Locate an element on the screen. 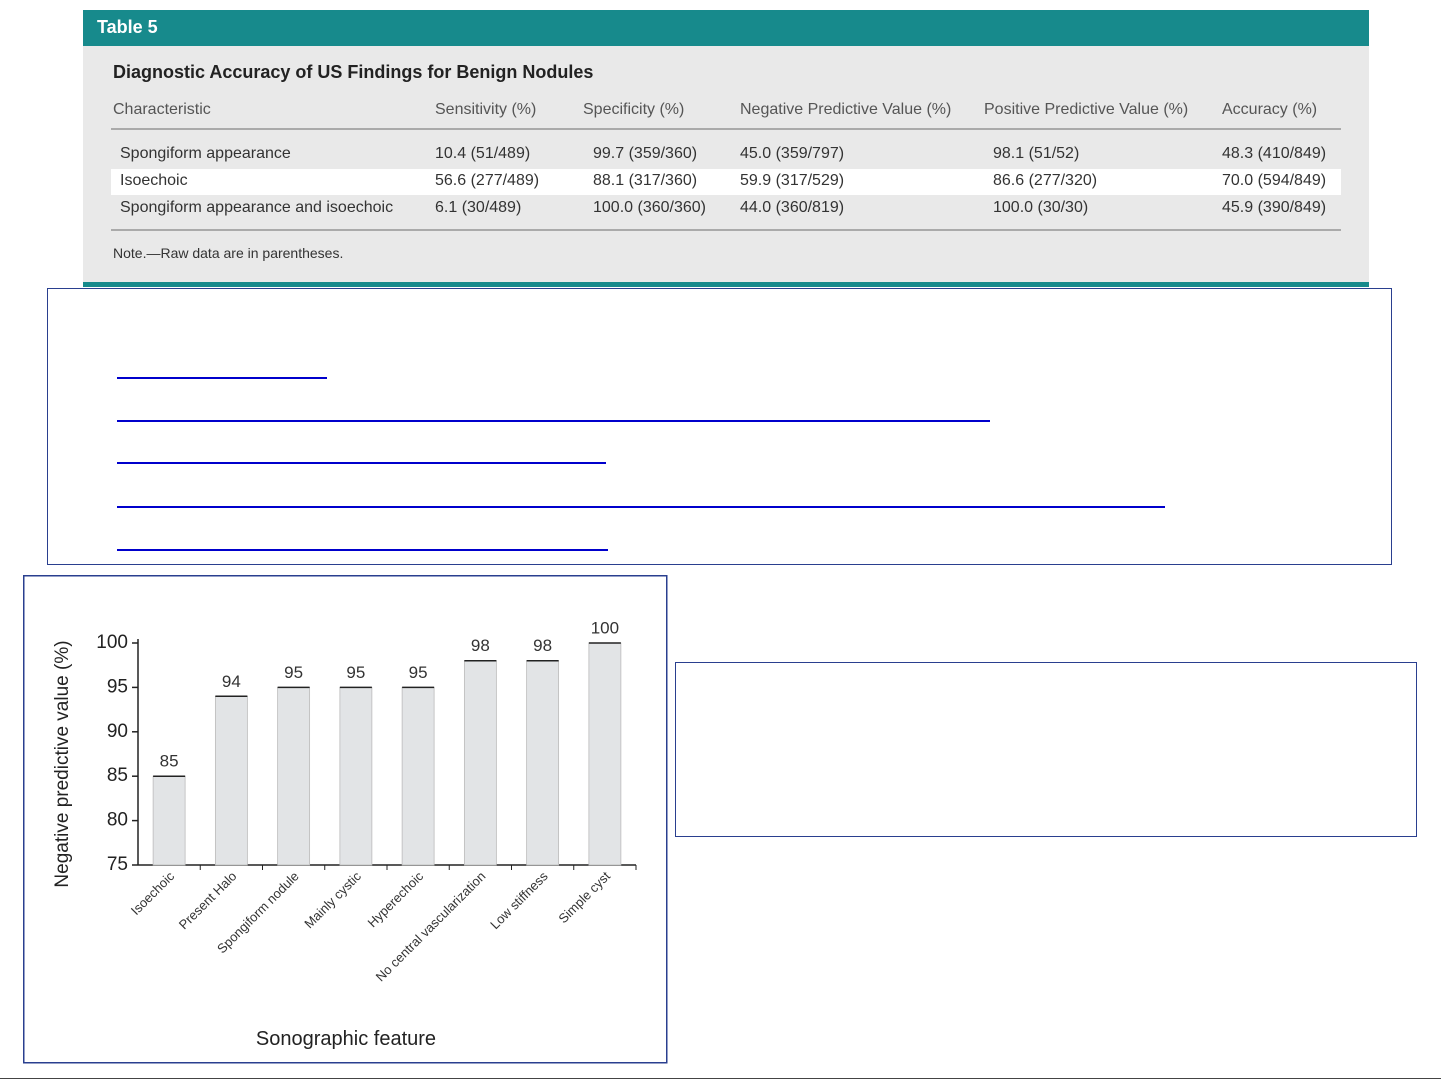  table-cell: 88.1 (317/360) is located at coordinates (645, 180).